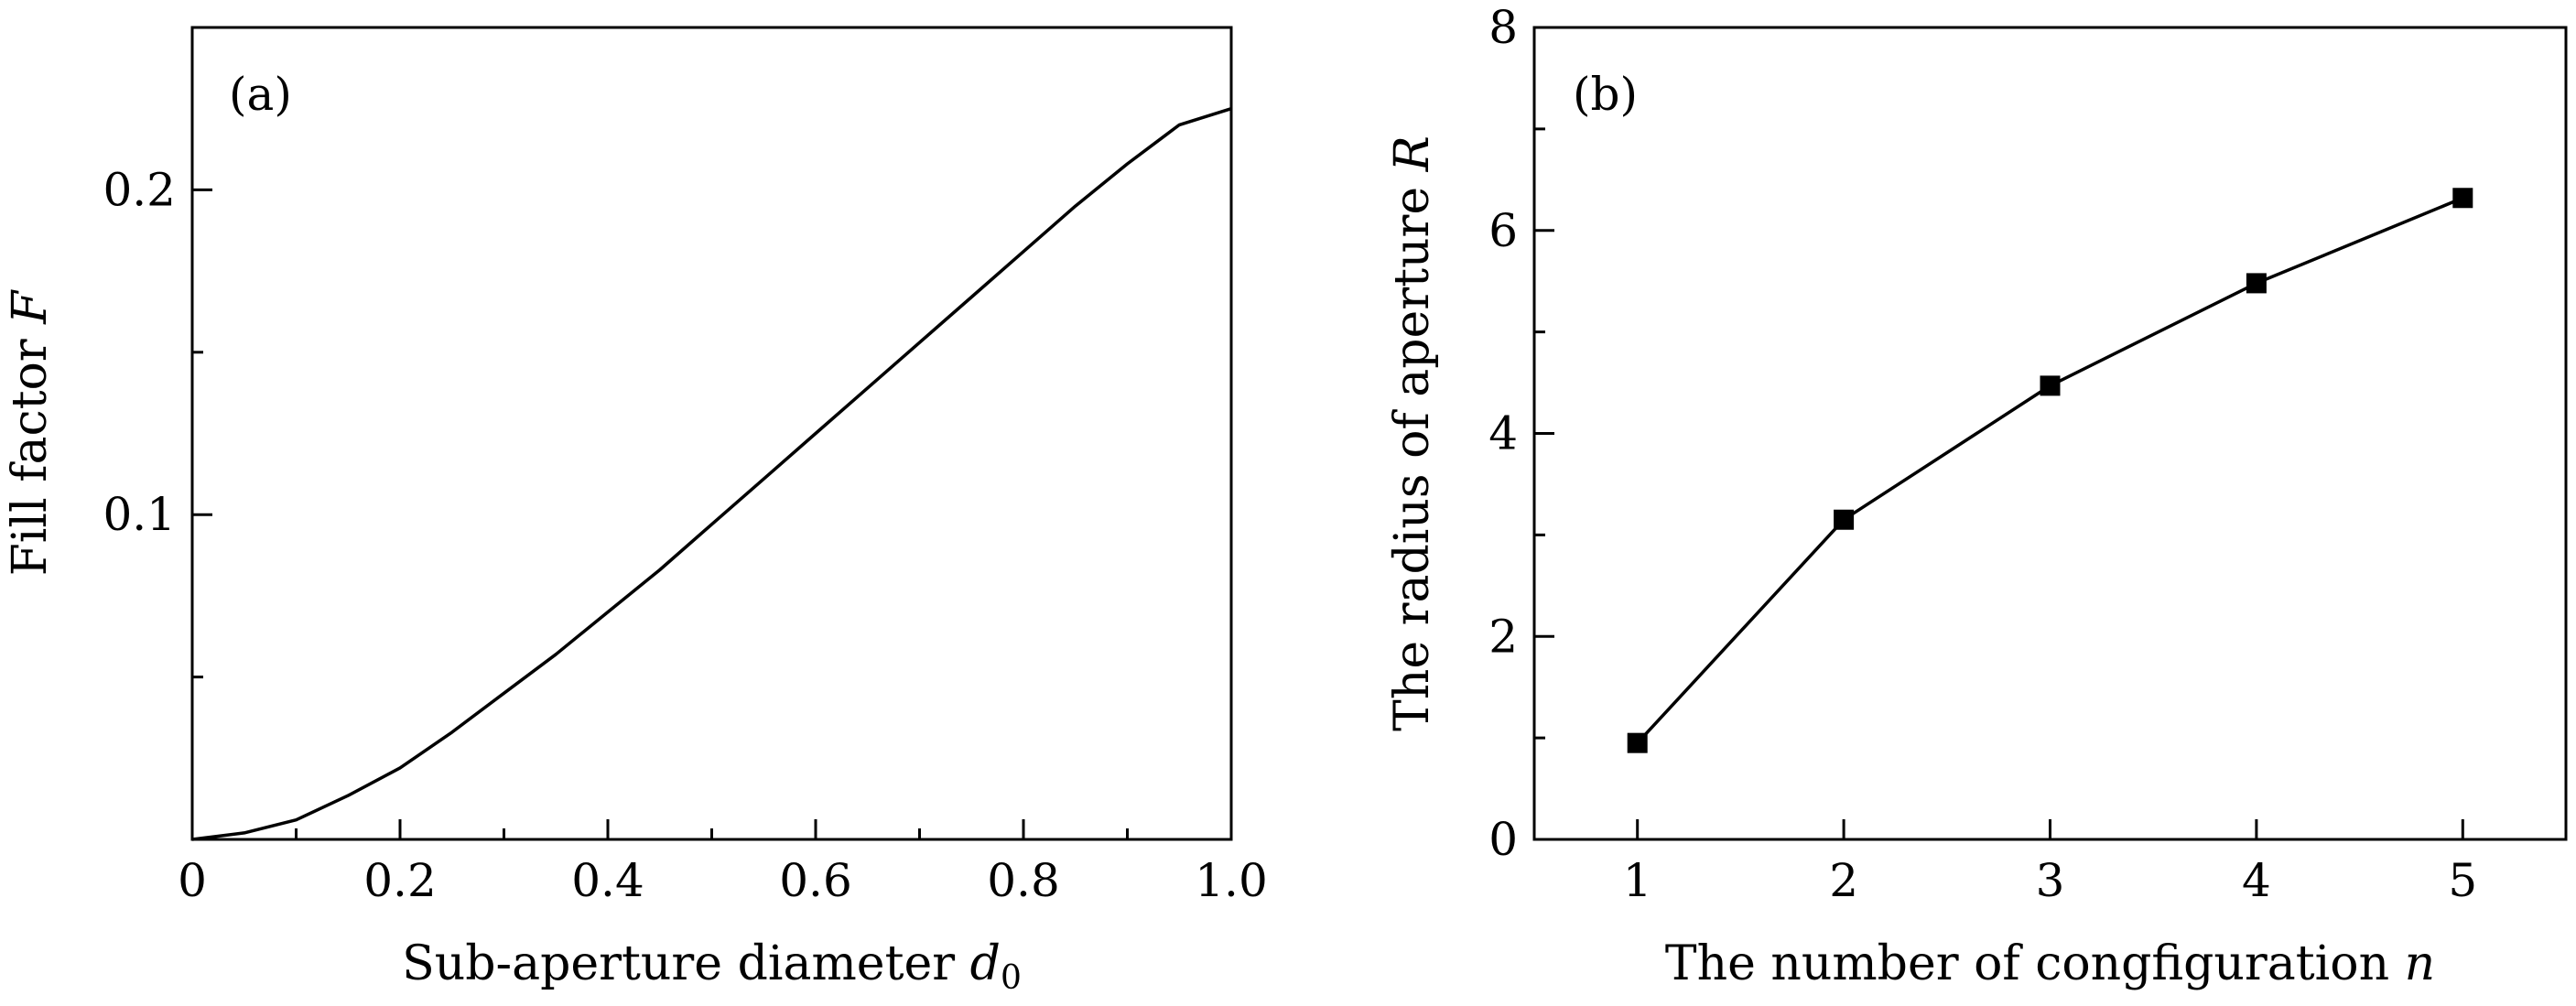 This screenshot has height=1006, width=2576. What do you see at coordinates (400, 880) in the screenshot?
I see `panel-a-x-tick-label: 0.2` at bounding box center [400, 880].